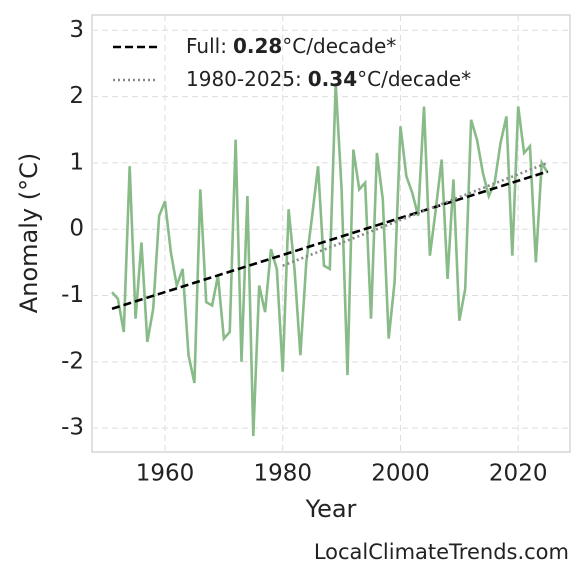 This screenshot has height=580, width=585. Describe the element at coordinates (415, 214) in the screenshot. I see `line` at that location.